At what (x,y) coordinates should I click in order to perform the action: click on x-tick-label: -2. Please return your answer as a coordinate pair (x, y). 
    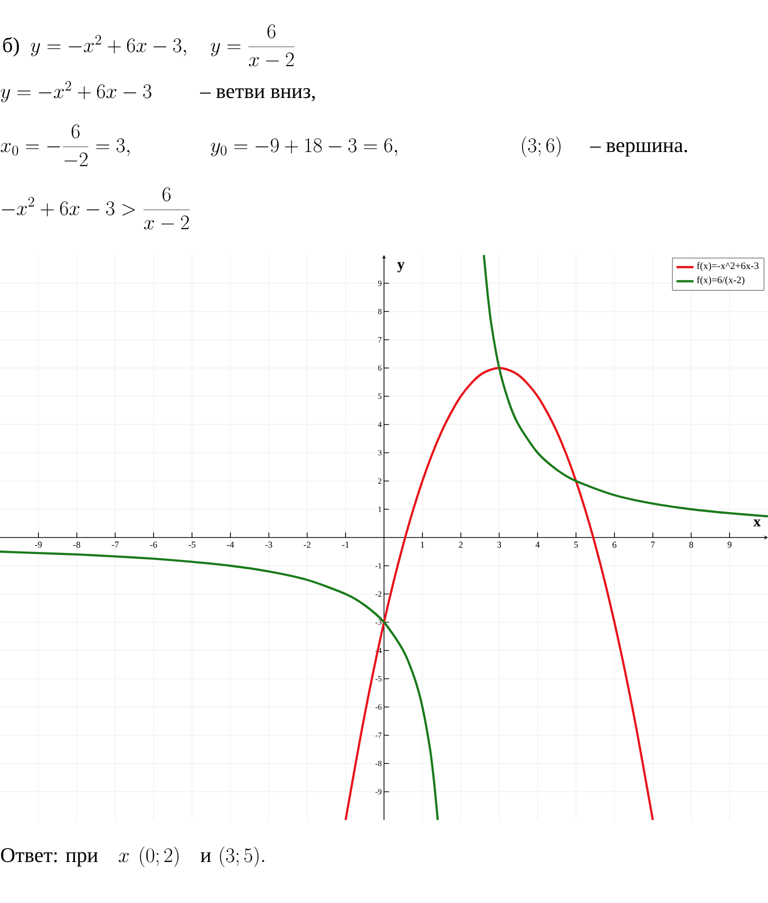
    Looking at the image, I should click on (307, 545).